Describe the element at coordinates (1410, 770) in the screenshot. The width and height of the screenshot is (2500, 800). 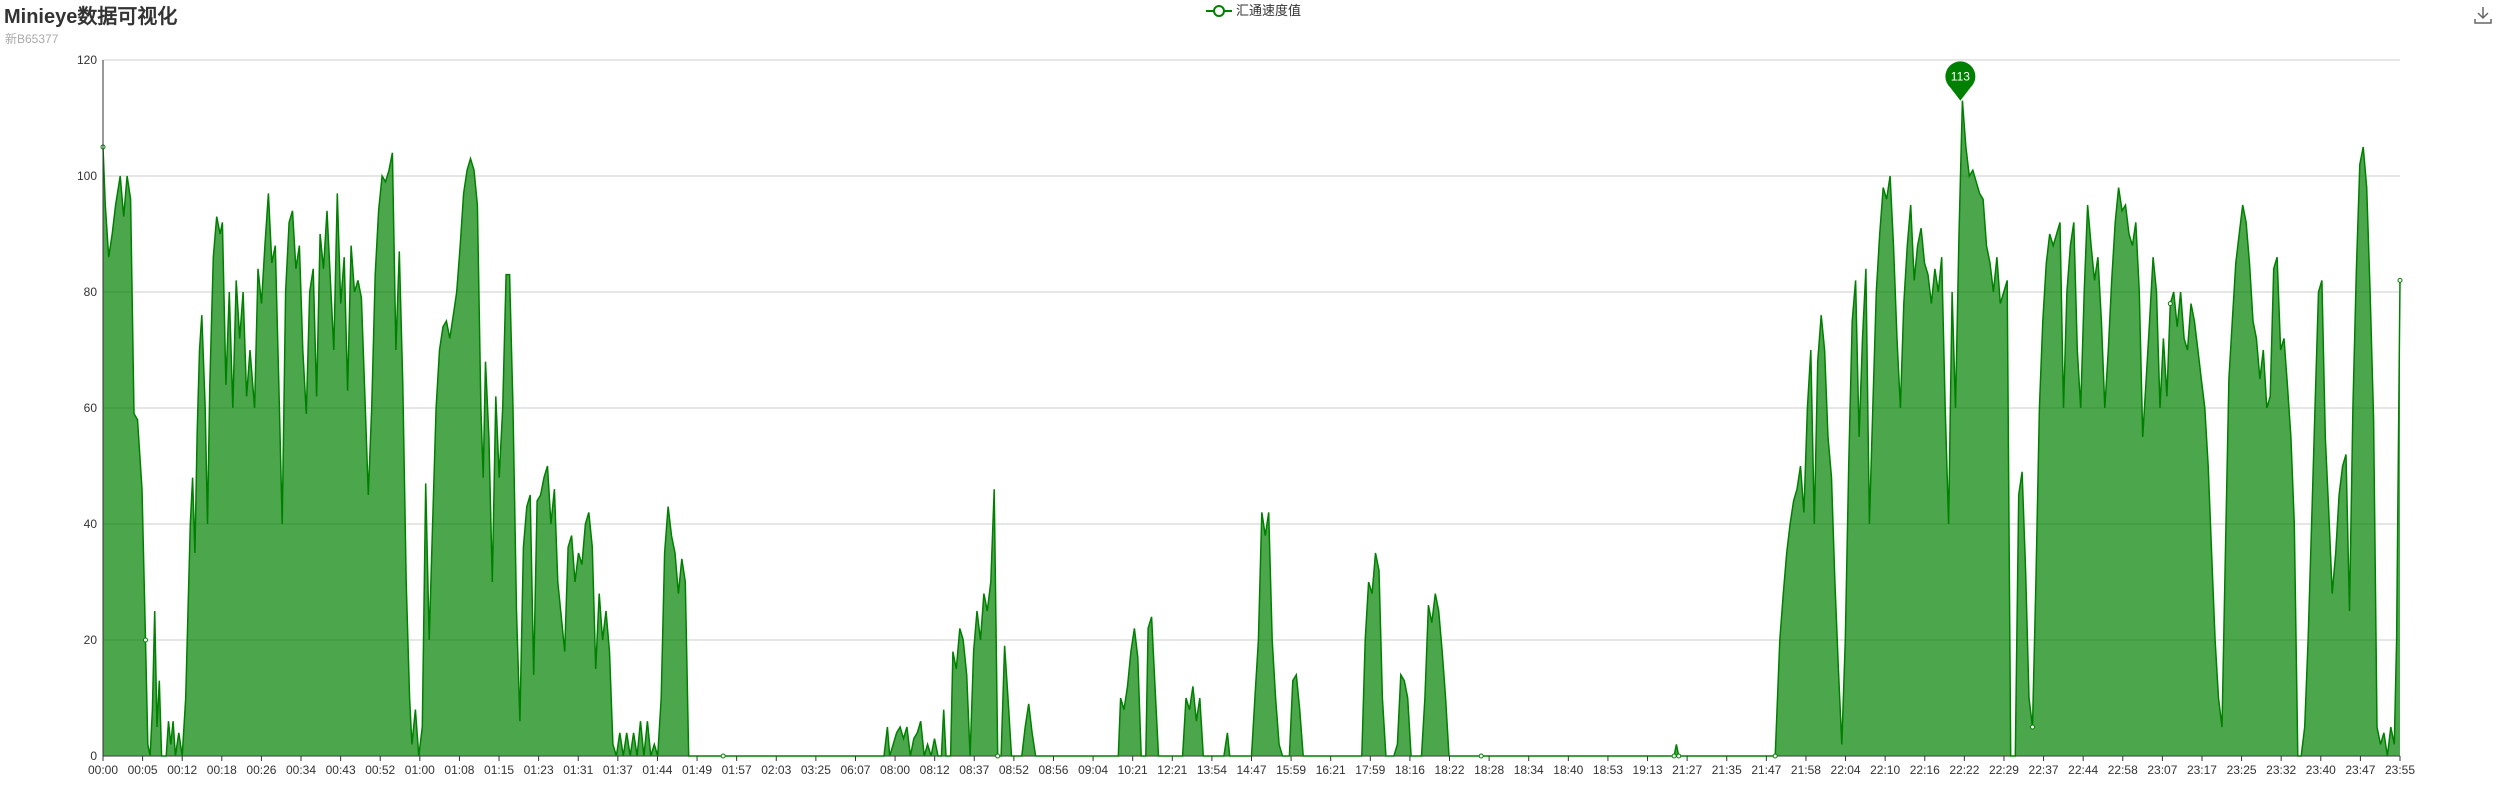
I see `x-tick-label: 18:16` at that location.